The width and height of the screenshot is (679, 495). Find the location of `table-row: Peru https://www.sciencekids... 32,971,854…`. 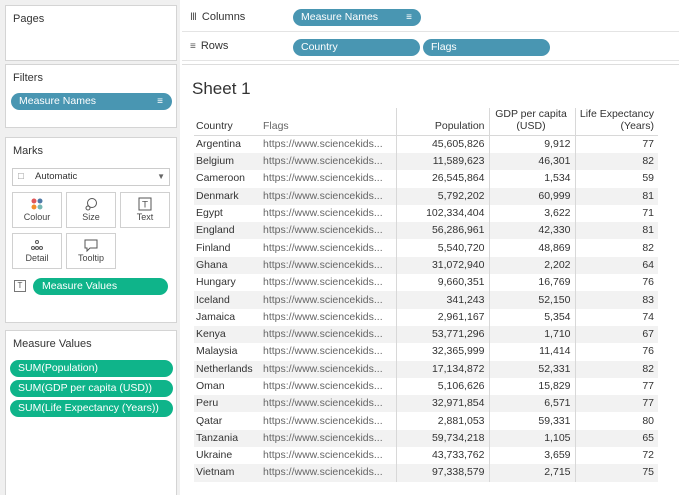

table-row: Peru https://www.sciencekids... 32,971,854… is located at coordinates (426, 404).